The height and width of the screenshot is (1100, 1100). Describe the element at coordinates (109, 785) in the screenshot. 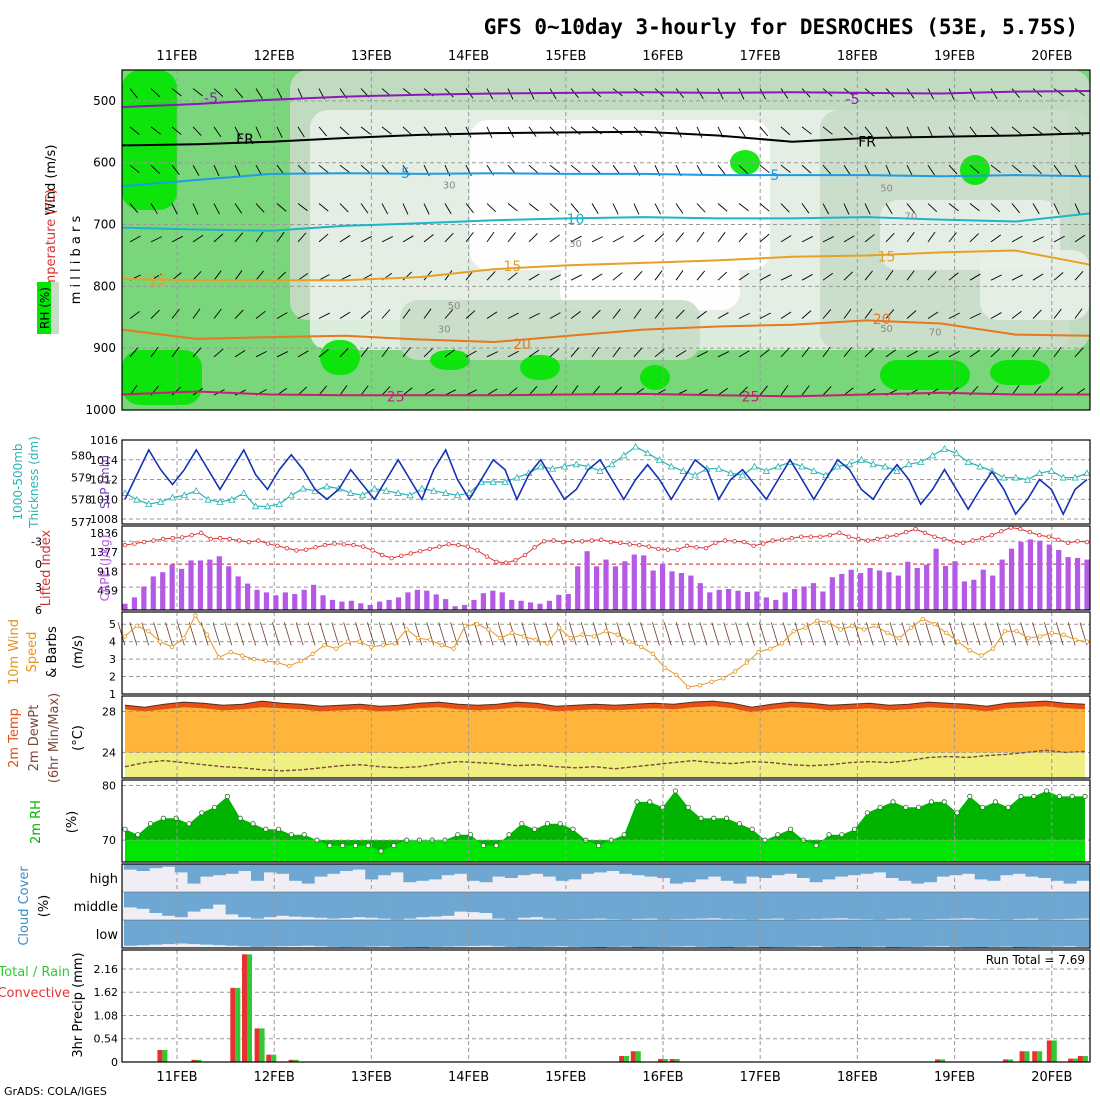

I see `rh-tick-label: 80` at that location.